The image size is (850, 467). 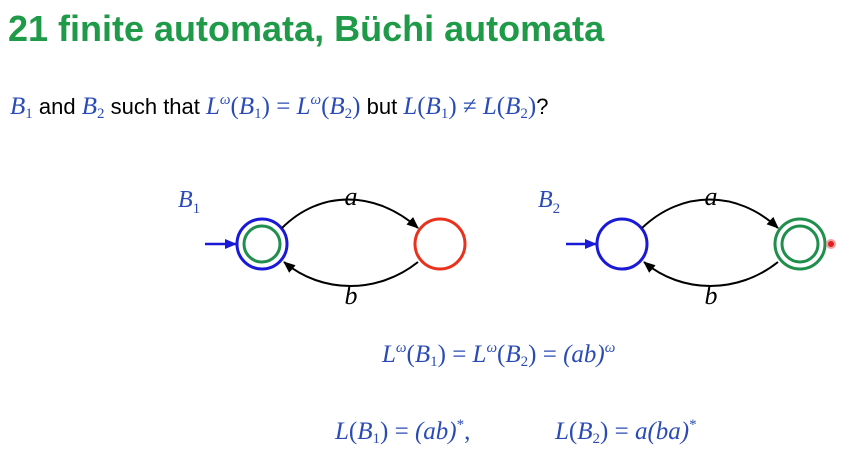 I want to click on b1-state-red, so click(x=440, y=244).